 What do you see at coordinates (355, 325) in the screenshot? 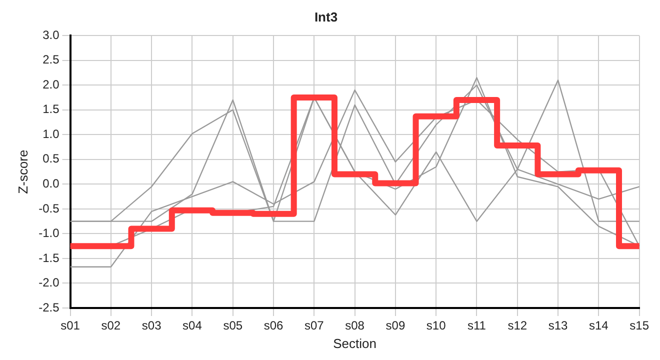
I see `x-tick-label: s08` at bounding box center [355, 325].